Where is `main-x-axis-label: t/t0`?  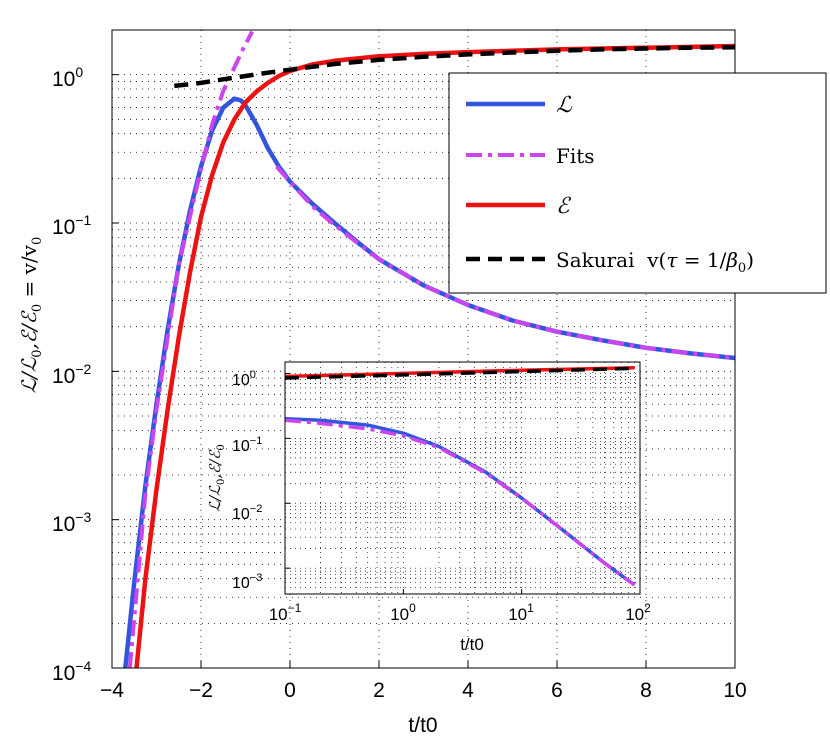 main-x-axis-label: t/t0 is located at coordinates (422, 725).